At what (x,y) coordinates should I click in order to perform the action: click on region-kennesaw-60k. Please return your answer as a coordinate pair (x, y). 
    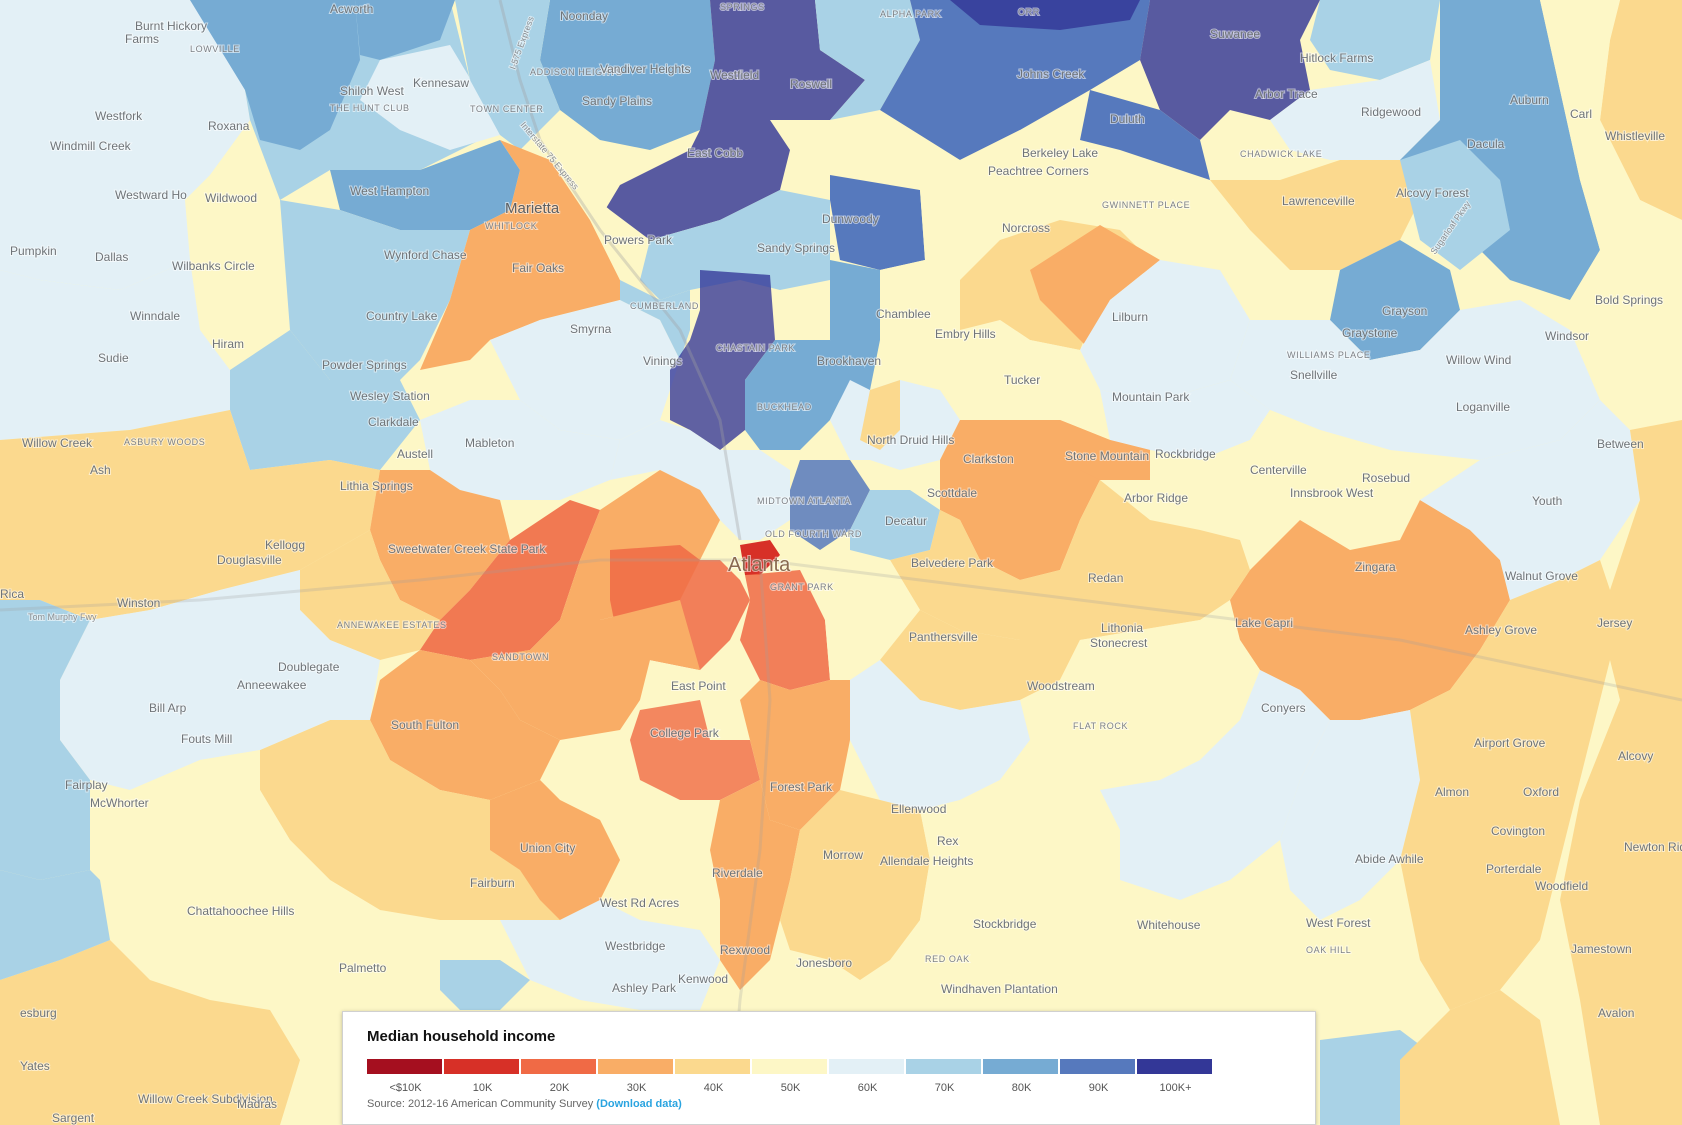
    Looking at the image, I should click on (430, 97).